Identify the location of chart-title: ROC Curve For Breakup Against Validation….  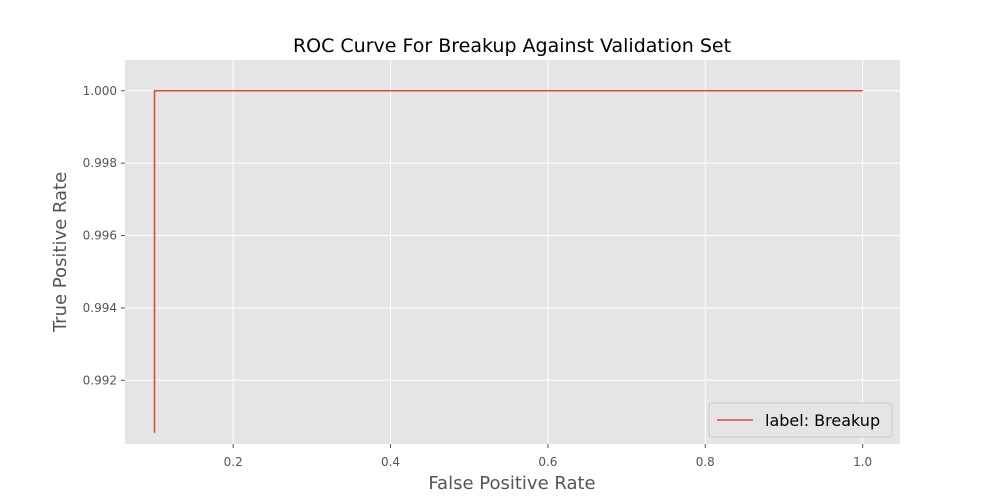
(512, 46).